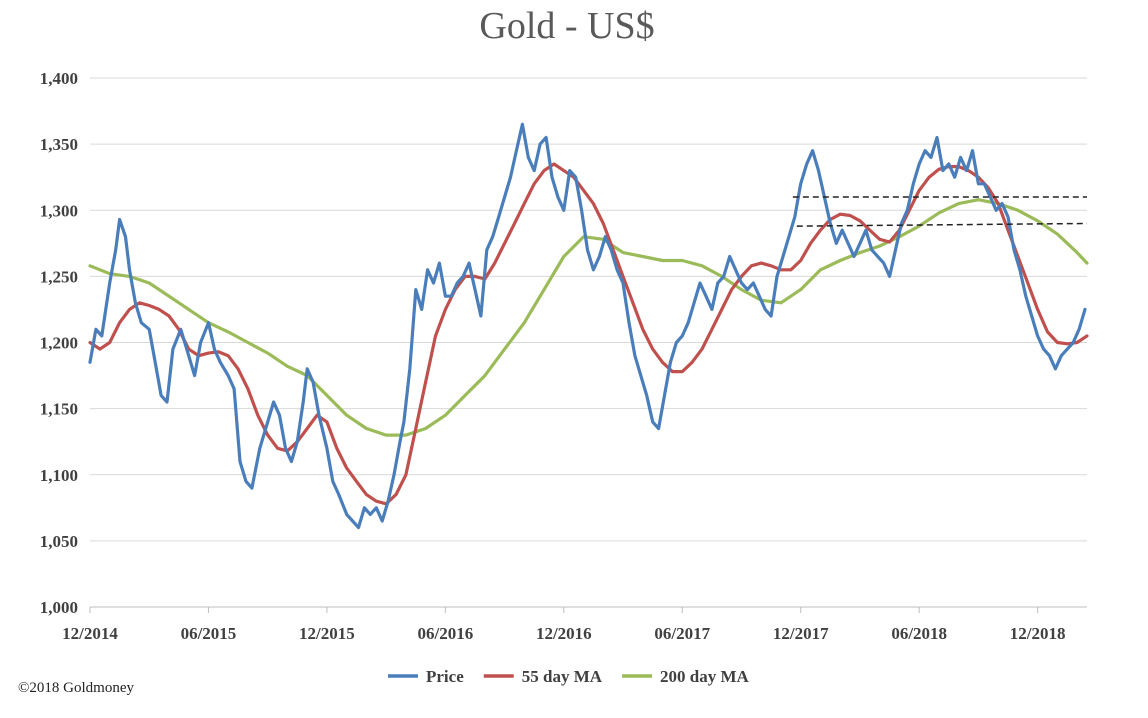  Describe the element at coordinates (59, 210) in the screenshot. I see `y-tick-label: 1,300` at that location.